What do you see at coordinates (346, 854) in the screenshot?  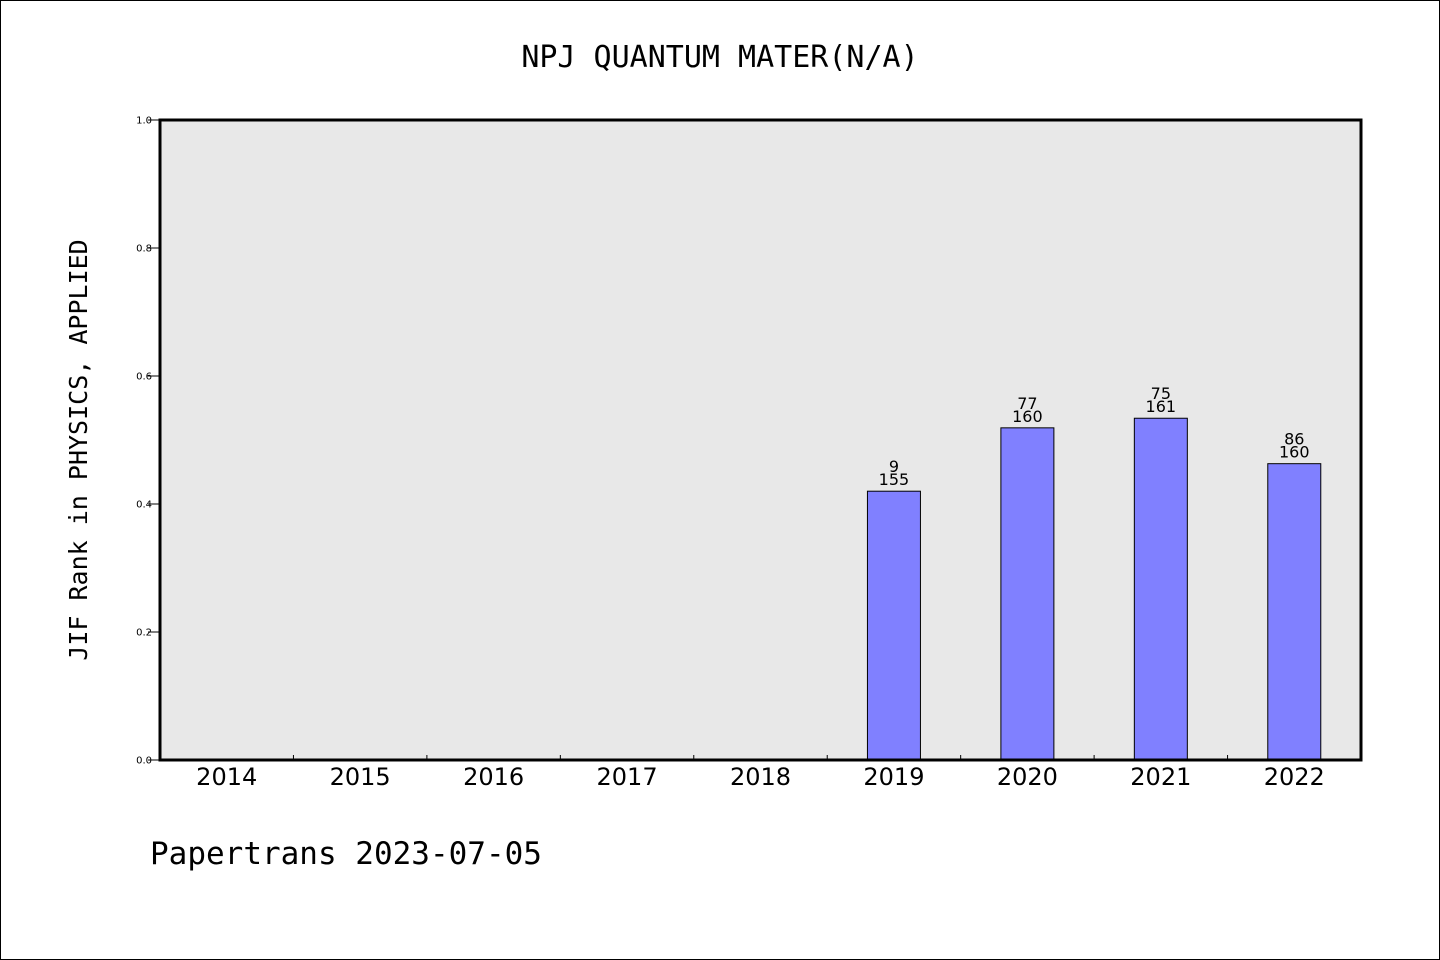 I see `footer-text: Papertrans 2023-07-05` at bounding box center [346, 854].